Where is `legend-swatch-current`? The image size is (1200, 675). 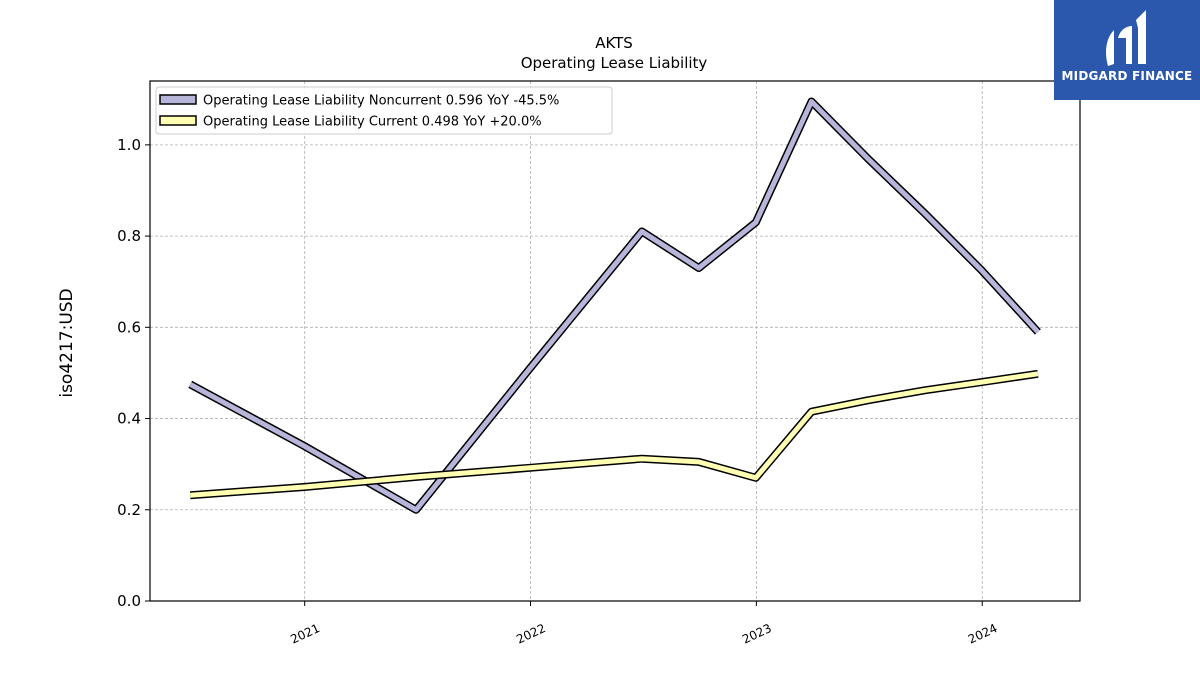 legend-swatch-current is located at coordinates (178, 120).